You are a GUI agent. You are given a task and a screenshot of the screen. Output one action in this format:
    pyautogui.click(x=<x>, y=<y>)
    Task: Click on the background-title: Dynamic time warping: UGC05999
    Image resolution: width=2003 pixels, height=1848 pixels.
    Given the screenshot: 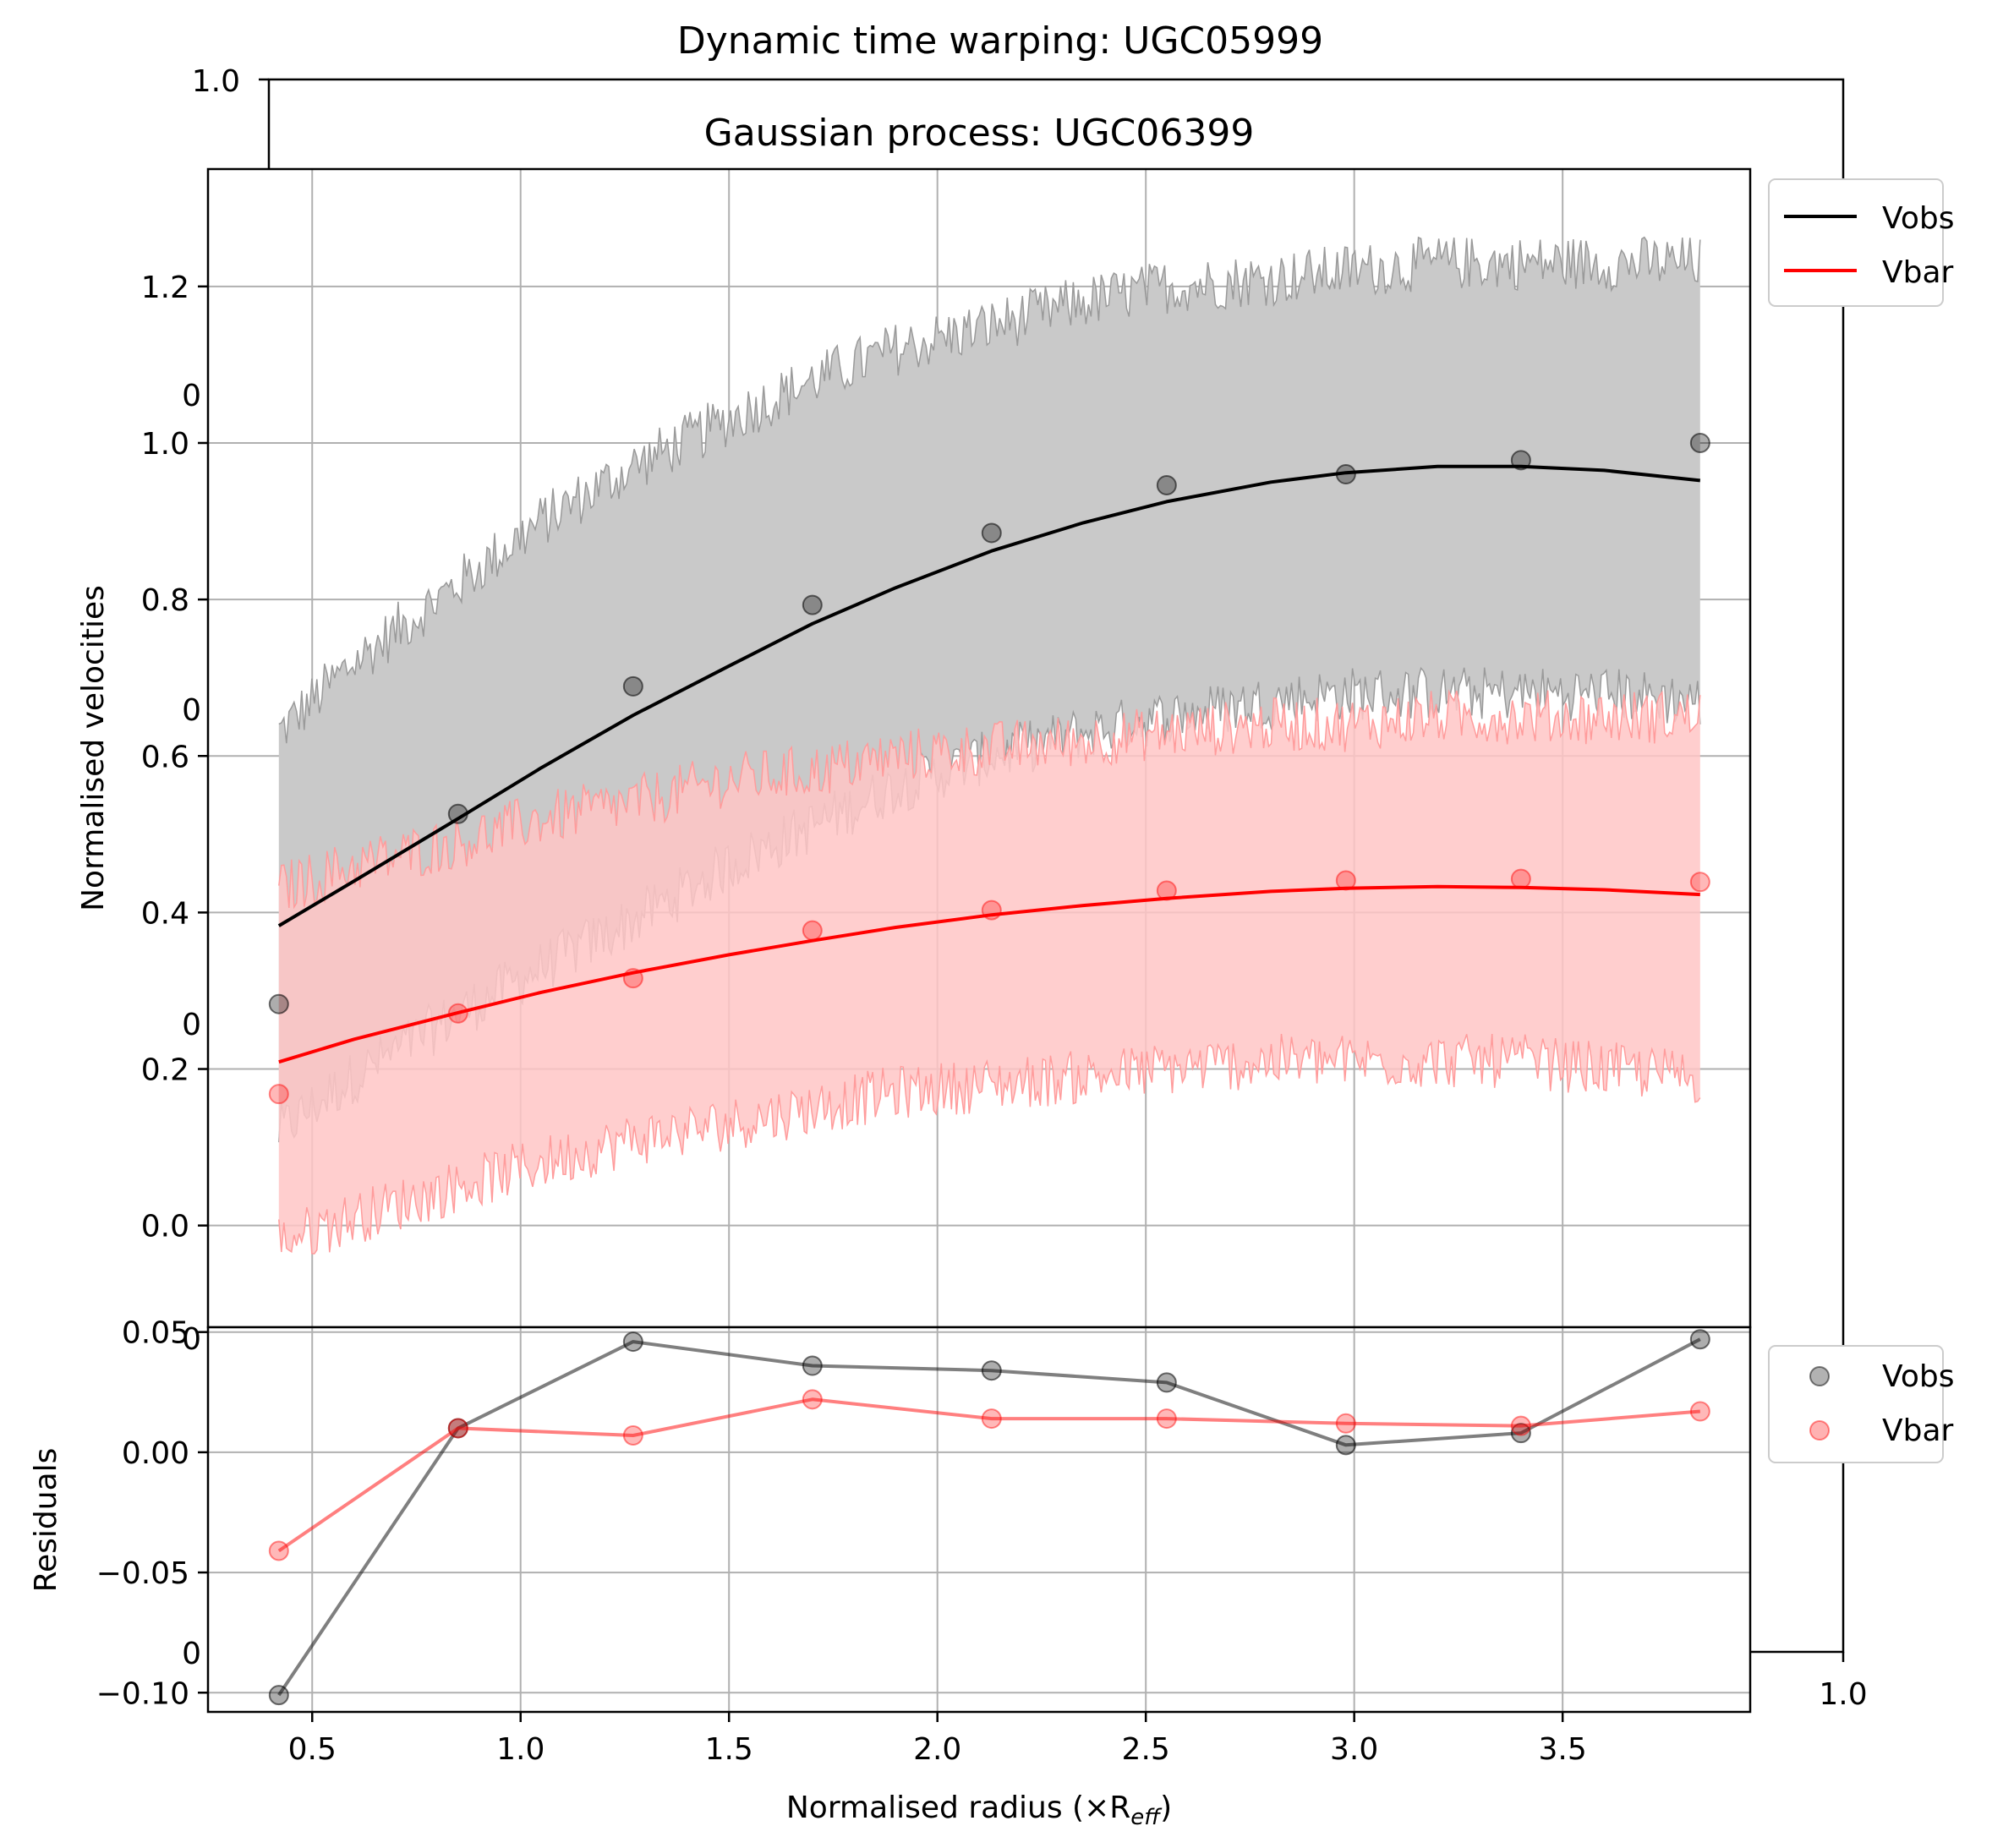 What is the action you would take?
    pyautogui.click(x=1000, y=41)
    